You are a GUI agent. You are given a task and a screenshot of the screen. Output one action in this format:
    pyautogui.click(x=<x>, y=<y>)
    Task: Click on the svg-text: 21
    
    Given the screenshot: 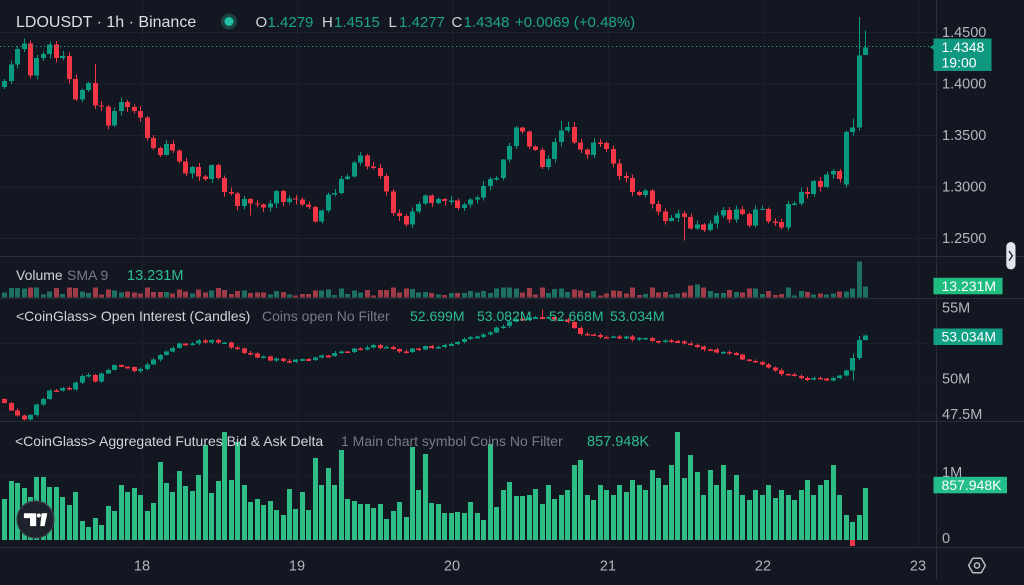 What is the action you would take?
    pyautogui.click(x=608, y=567)
    